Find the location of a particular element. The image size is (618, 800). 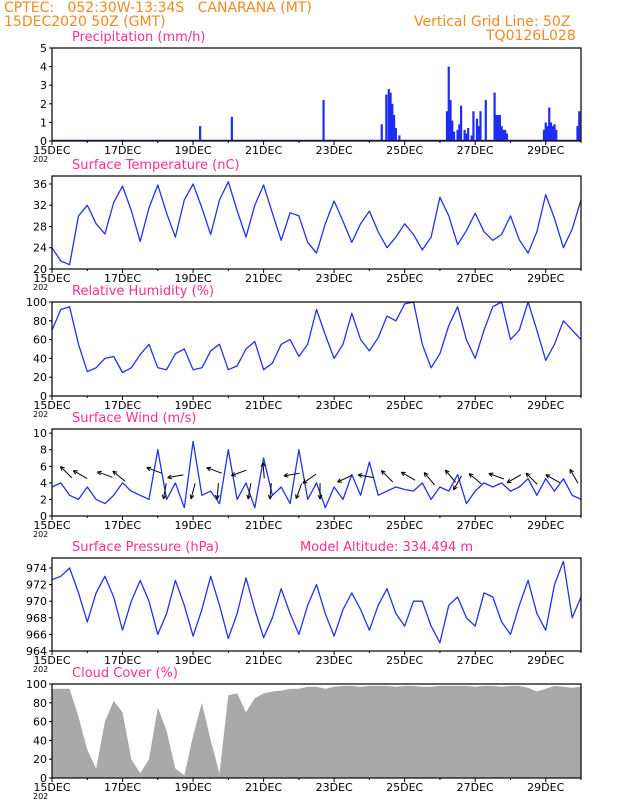

temp-title: Surface Temperature (nC) is located at coordinates (156, 165).